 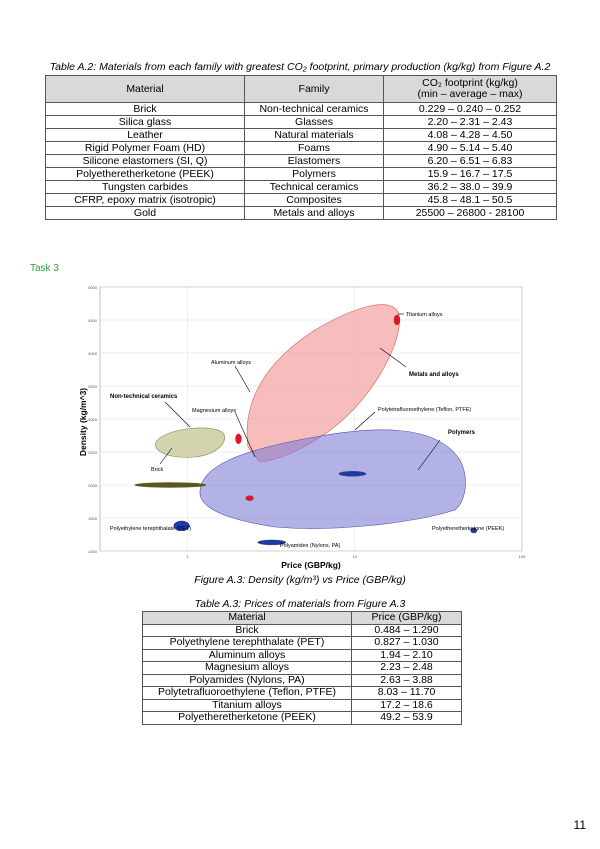 I want to click on page-number: 11, so click(x=579, y=825).